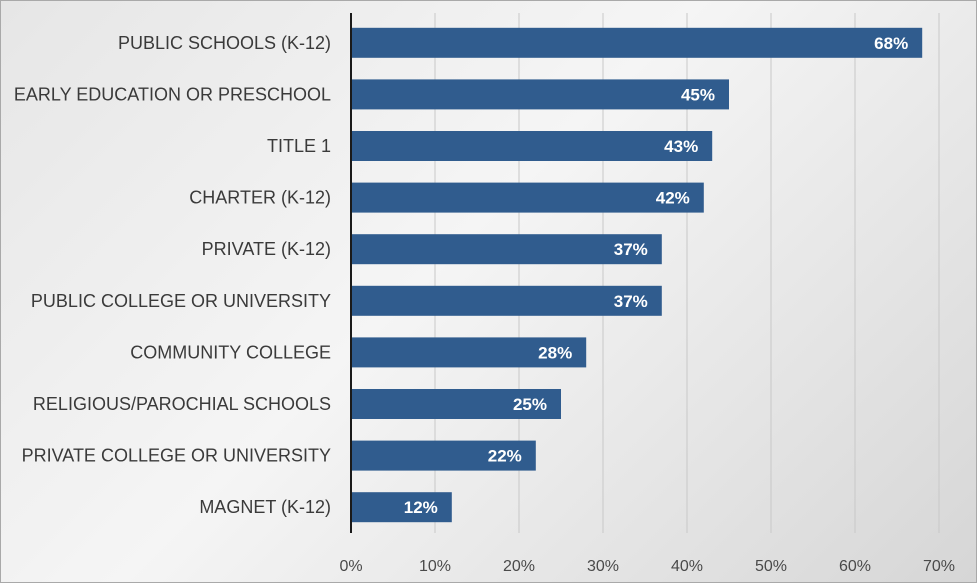  What do you see at coordinates (505, 456) in the screenshot?
I see `data-label: 22%` at bounding box center [505, 456].